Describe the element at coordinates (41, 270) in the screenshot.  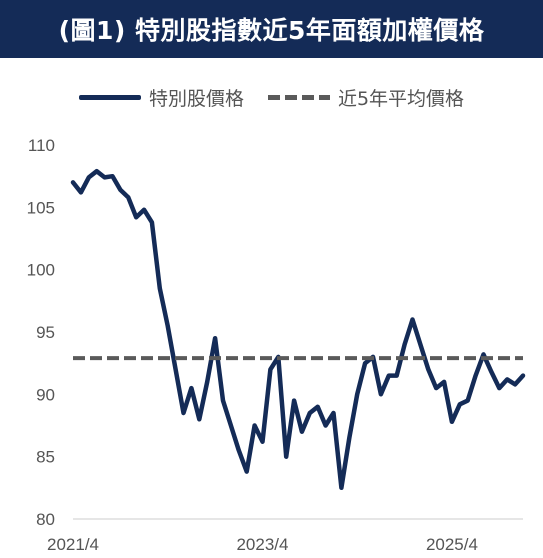
I see `y-tick-label: 100` at that location.